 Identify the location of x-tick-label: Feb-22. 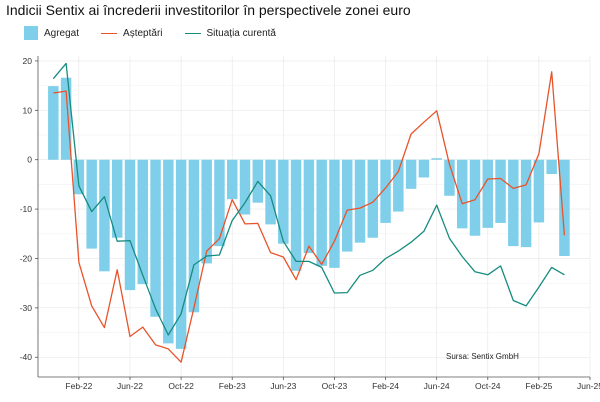
(78, 386).